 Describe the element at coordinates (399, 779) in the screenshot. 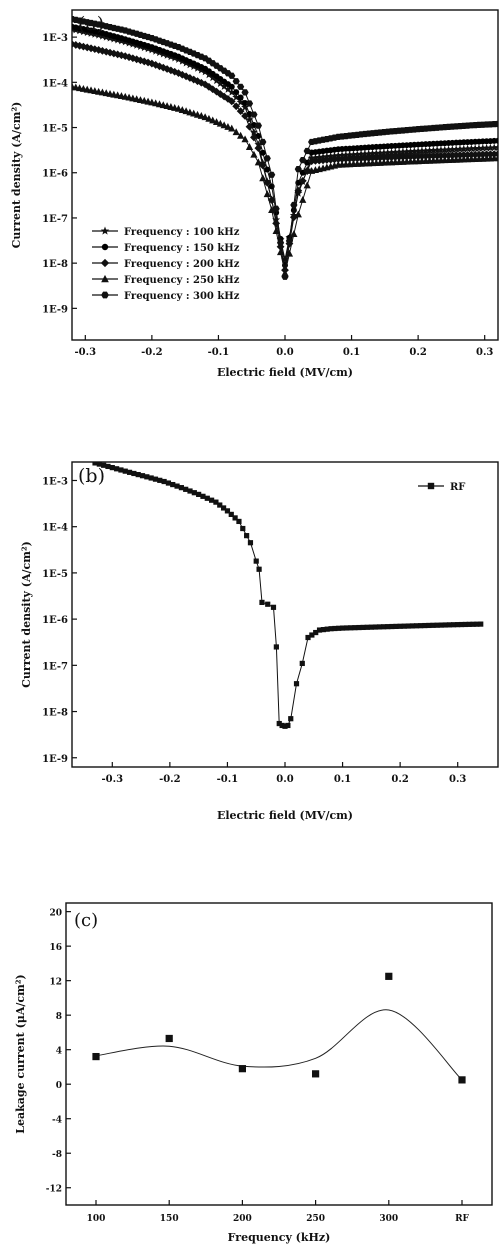

I see `x-tick-label: 0.2` at that location.